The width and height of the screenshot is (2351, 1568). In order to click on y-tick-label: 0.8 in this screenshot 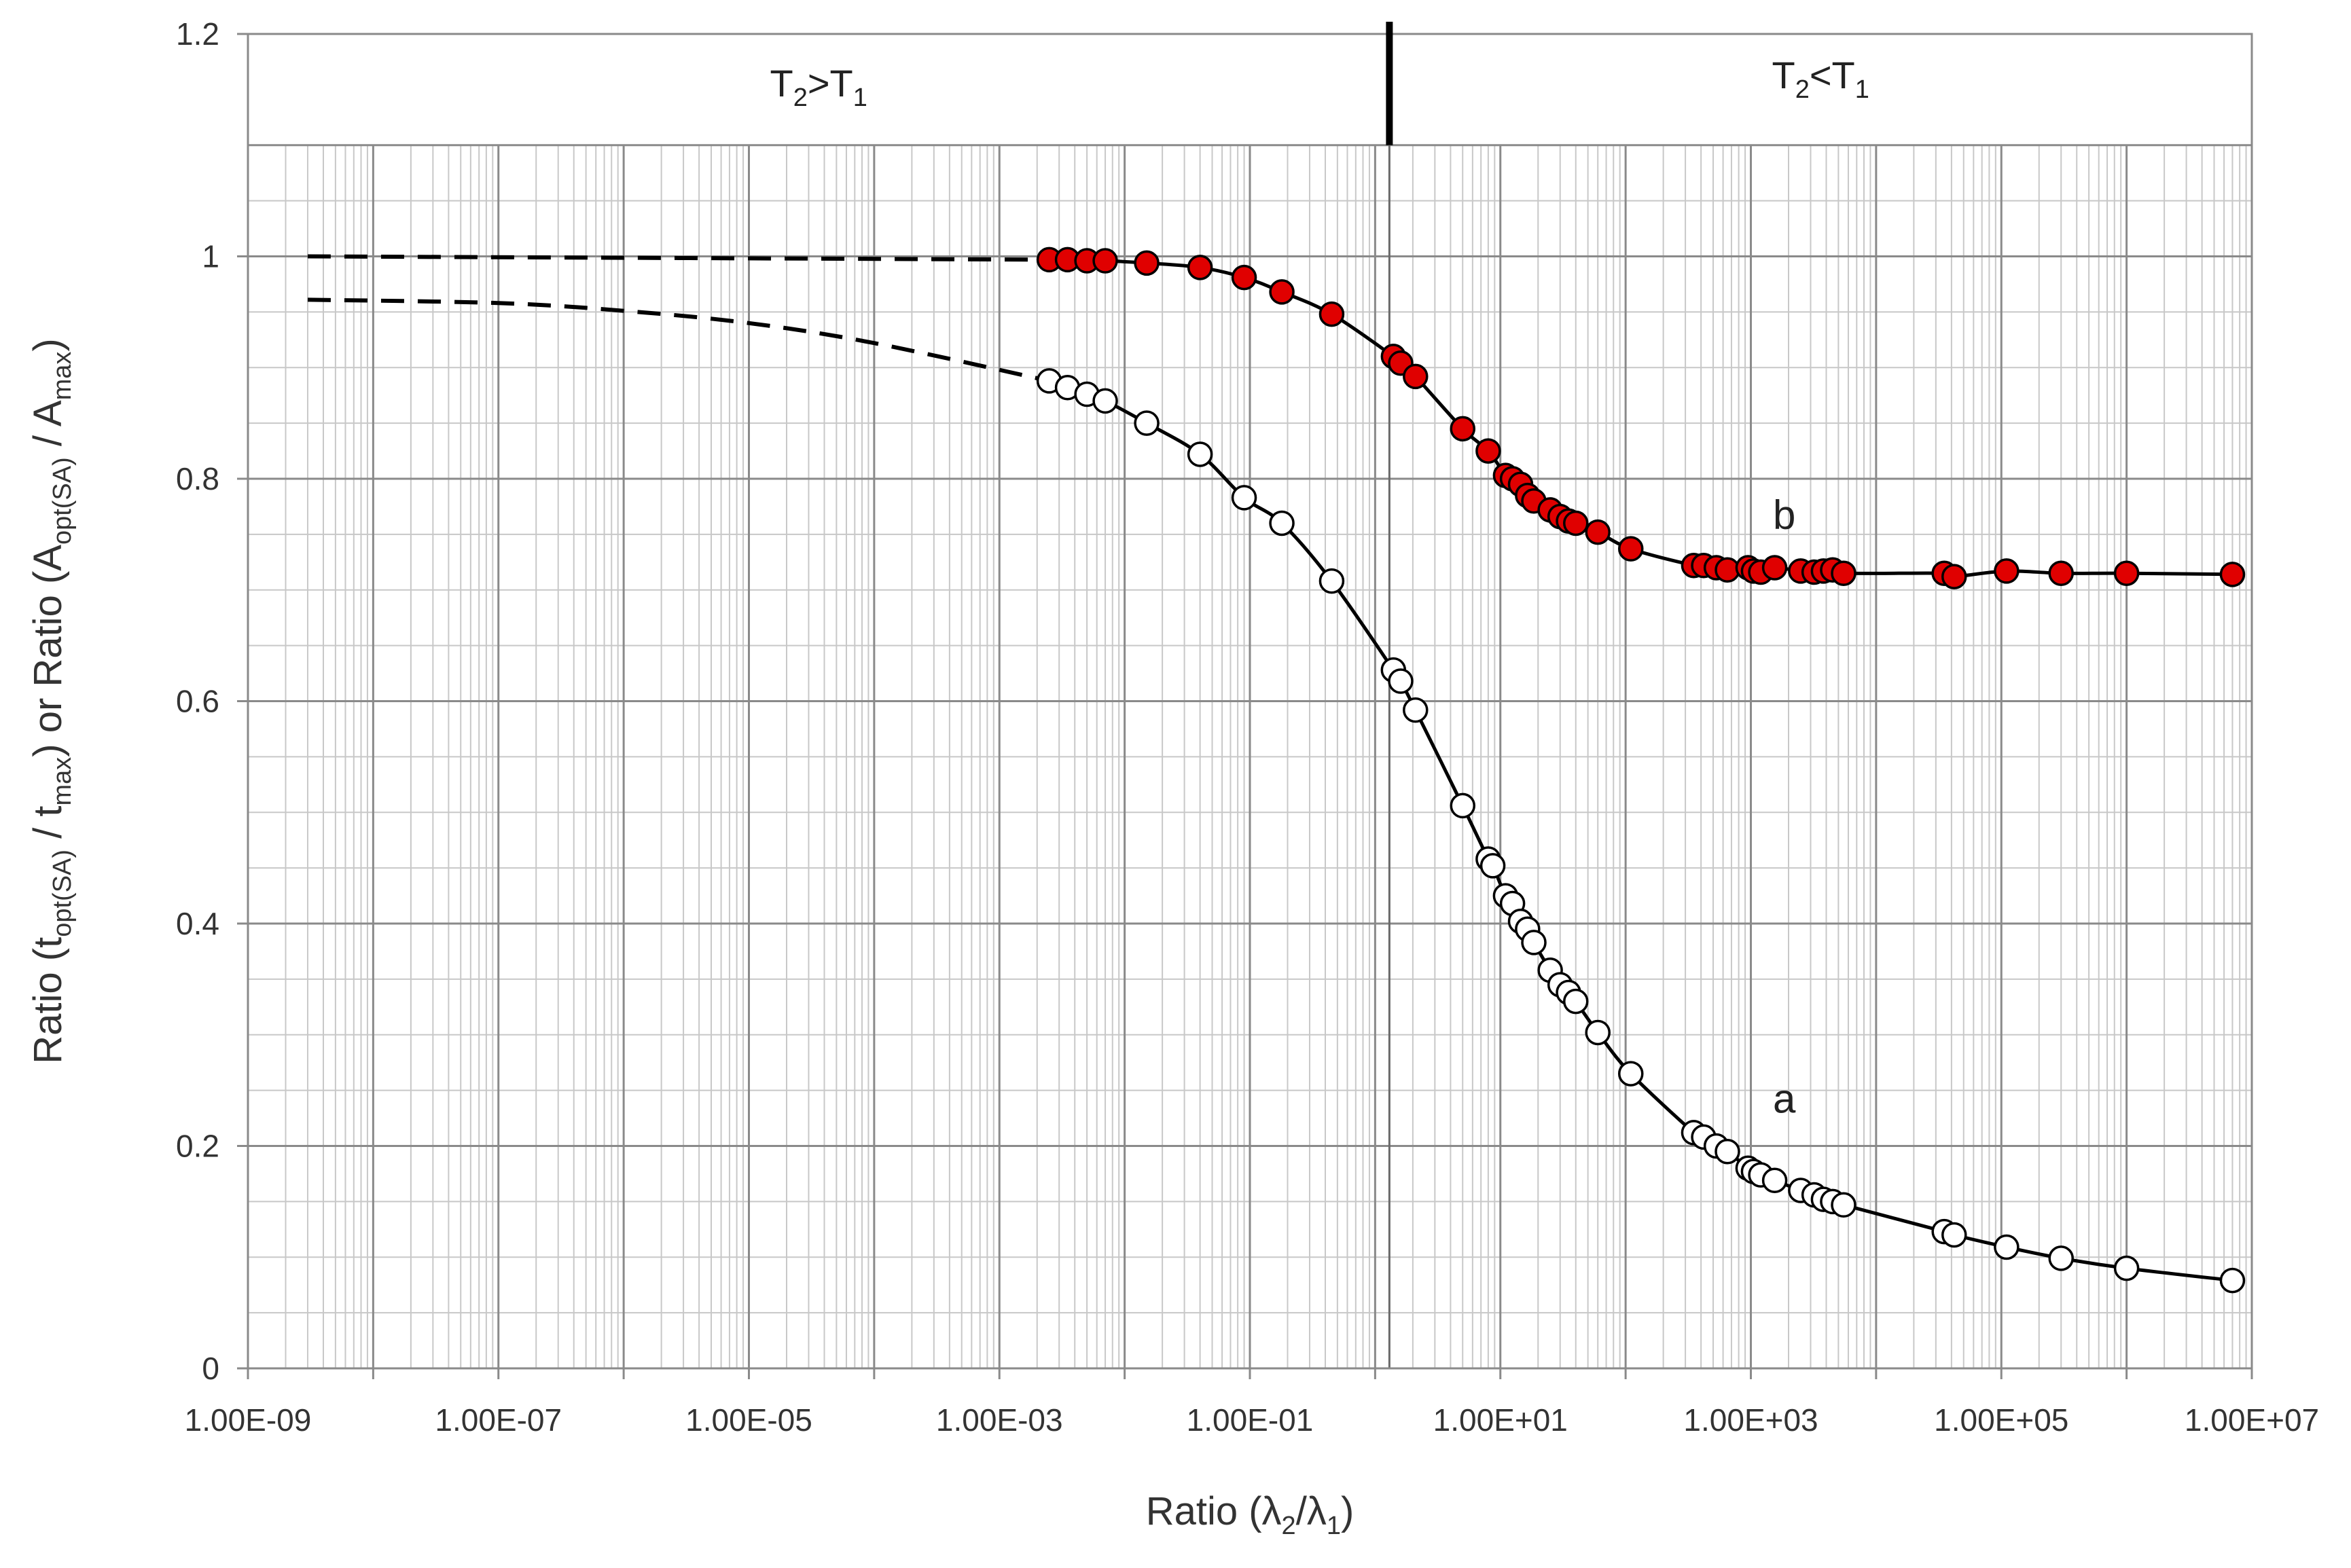, I will do `click(198, 478)`.